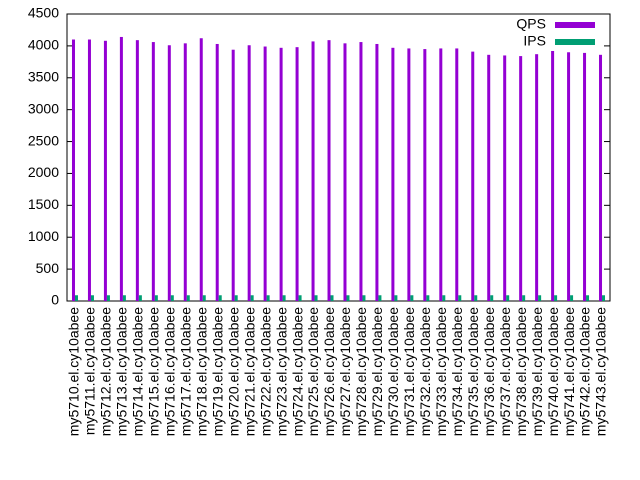  I want to click on y-tick-label: 1500, so click(43, 204).